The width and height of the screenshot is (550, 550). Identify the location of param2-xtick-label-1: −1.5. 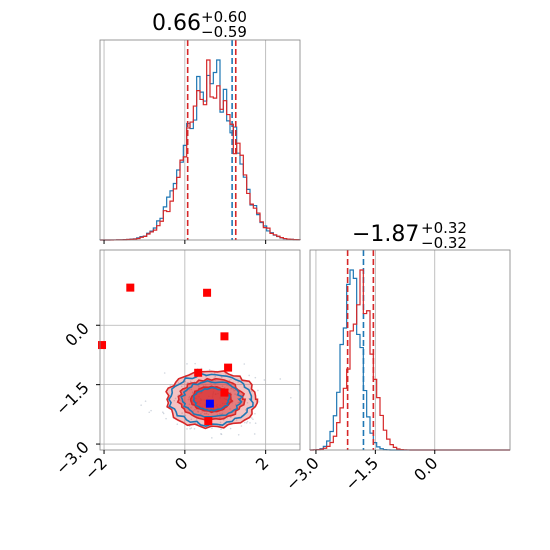
(361, 473).